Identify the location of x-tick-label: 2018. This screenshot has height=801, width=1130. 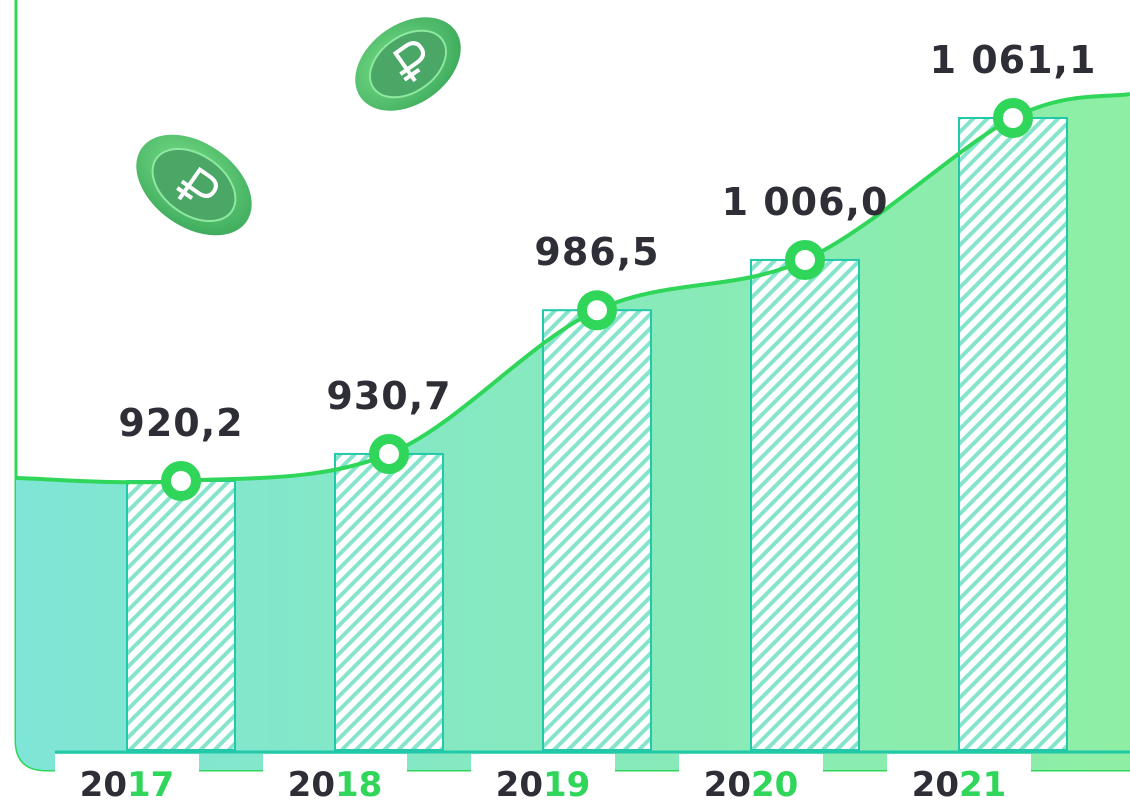
(335, 783).